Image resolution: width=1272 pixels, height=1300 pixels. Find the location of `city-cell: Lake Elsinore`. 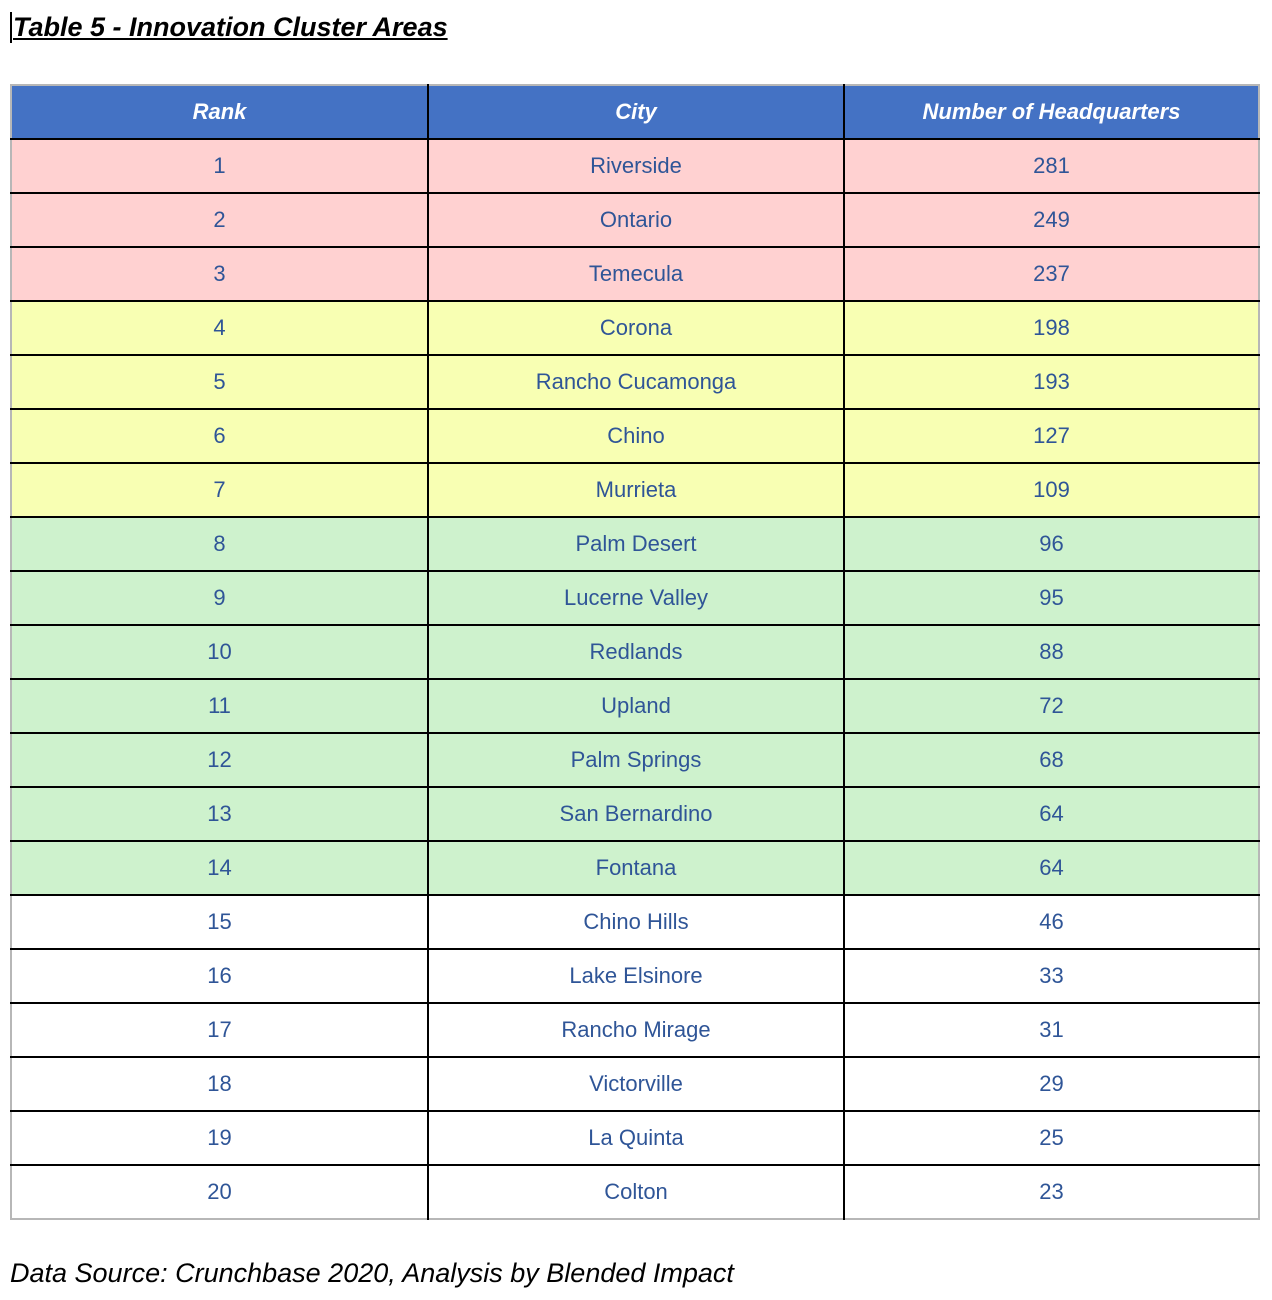

city-cell: Lake Elsinore is located at coordinates (636, 976).